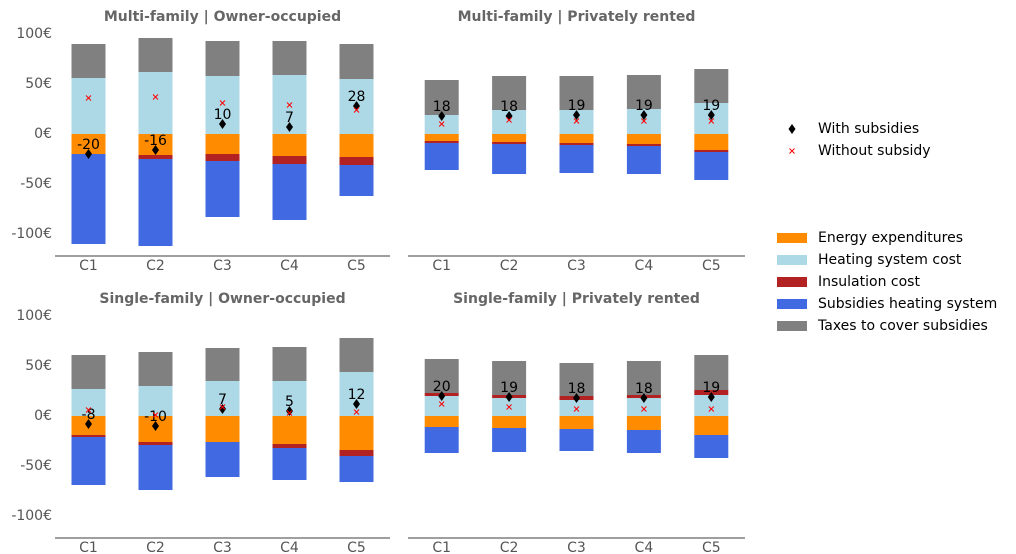 This screenshot has height=554, width=1016. What do you see at coordinates (868, 129) in the screenshot?
I see `legend-label: With subsidies` at bounding box center [868, 129].